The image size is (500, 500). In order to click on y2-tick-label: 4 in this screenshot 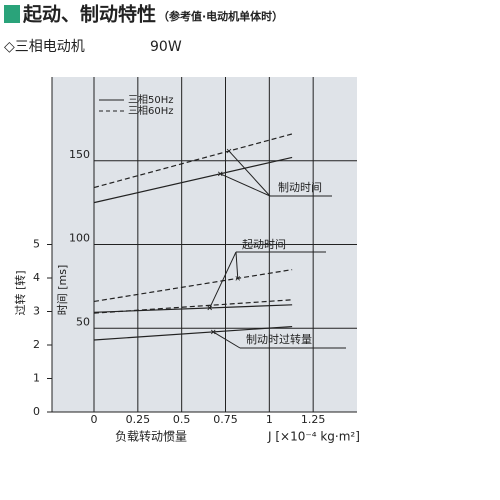, I will do `click(36, 277)`.